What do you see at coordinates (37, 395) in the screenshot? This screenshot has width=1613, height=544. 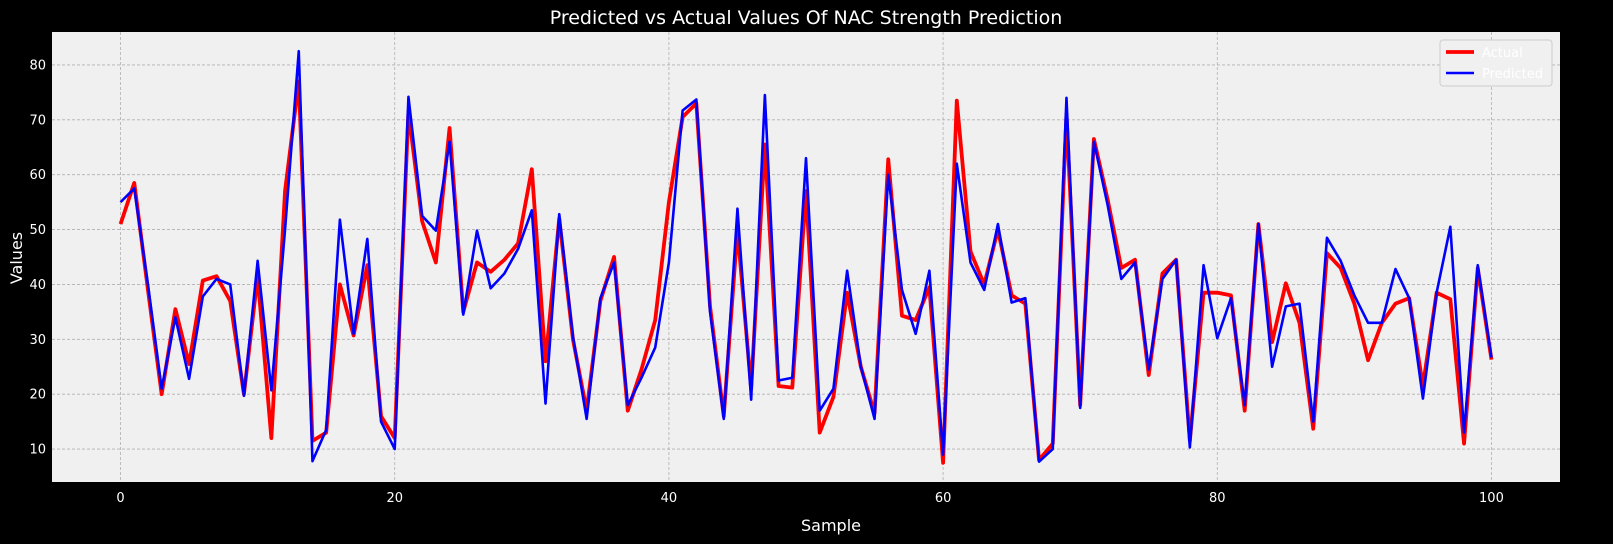 I see `y-tick-label: 20` at bounding box center [37, 395].